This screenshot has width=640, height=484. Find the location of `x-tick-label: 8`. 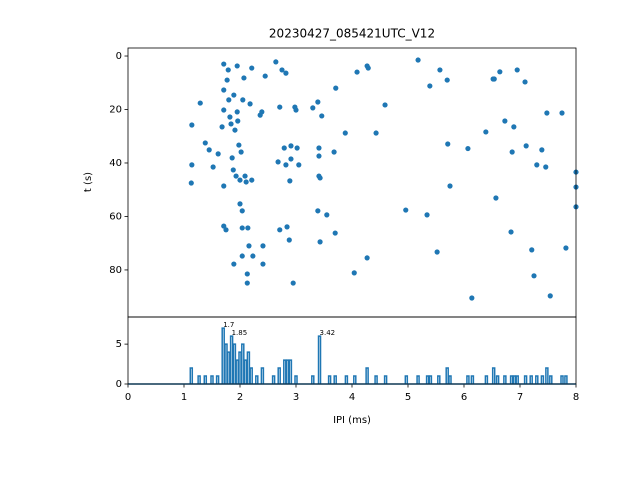

x-tick-label: 8 is located at coordinates (576, 397).